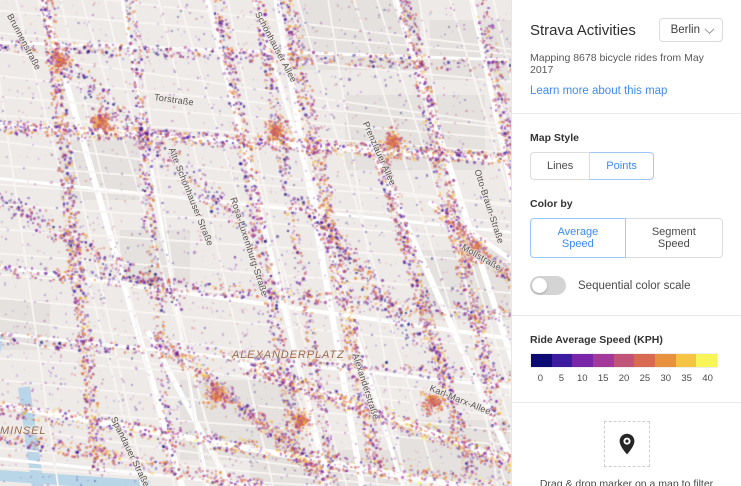  Describe the element at coordinates (23, 431) in the screenshot. I see `map-place-label: MINSEL` at that location.